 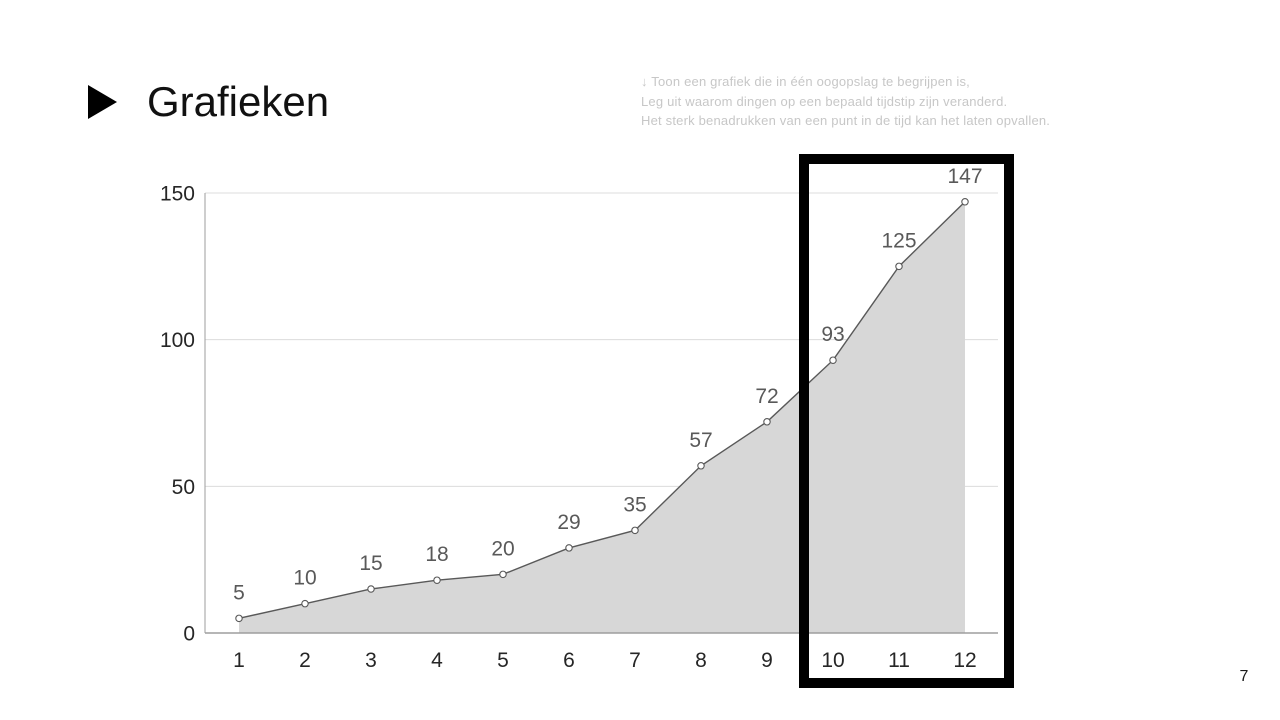 I want to click on slide-header: Grafieken, so click(x=208, y=102).